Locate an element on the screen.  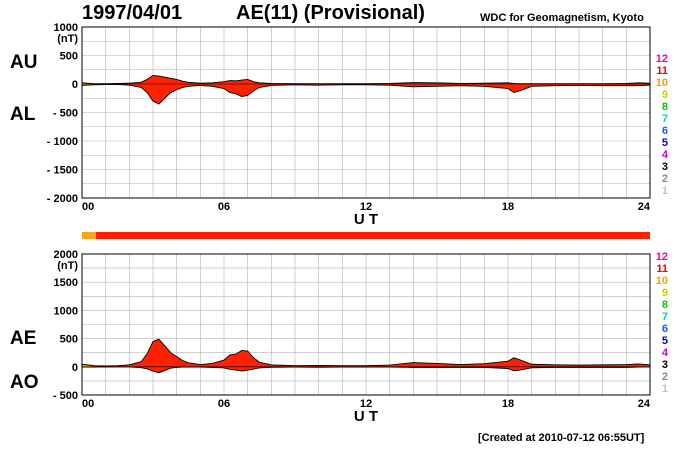
y-tick-label: - 2000 is located at coordinates (62, 199).